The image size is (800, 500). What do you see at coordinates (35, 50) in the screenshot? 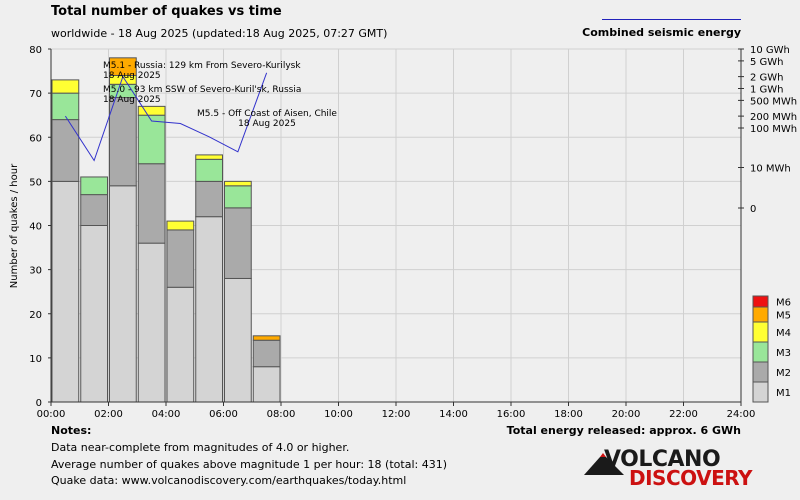
I see `y-tick-label: 80` at bounding box center [35, 50].